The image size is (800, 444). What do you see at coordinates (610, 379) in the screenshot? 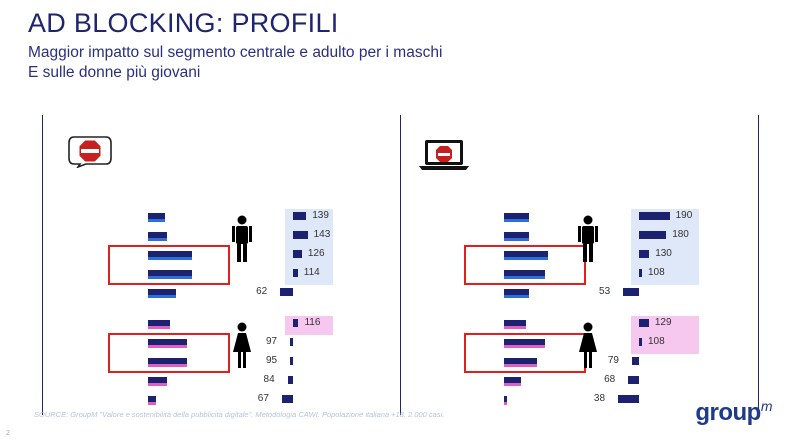
I see `female-idx-label: 68` at bounding box center [610, 379].